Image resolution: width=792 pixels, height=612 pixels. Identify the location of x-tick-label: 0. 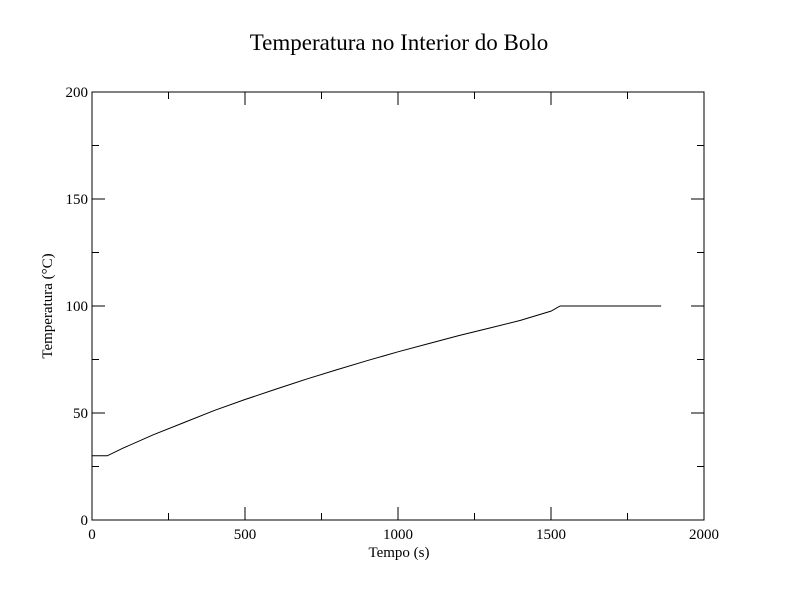
(92, 535).